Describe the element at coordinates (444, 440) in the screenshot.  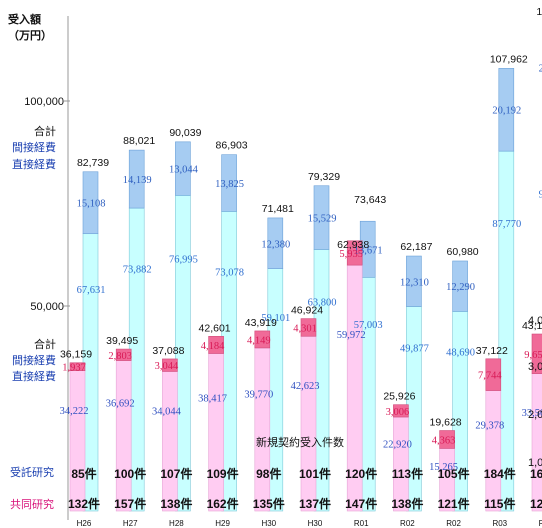
I see `joint-indirect-label: 4,363` at that location.